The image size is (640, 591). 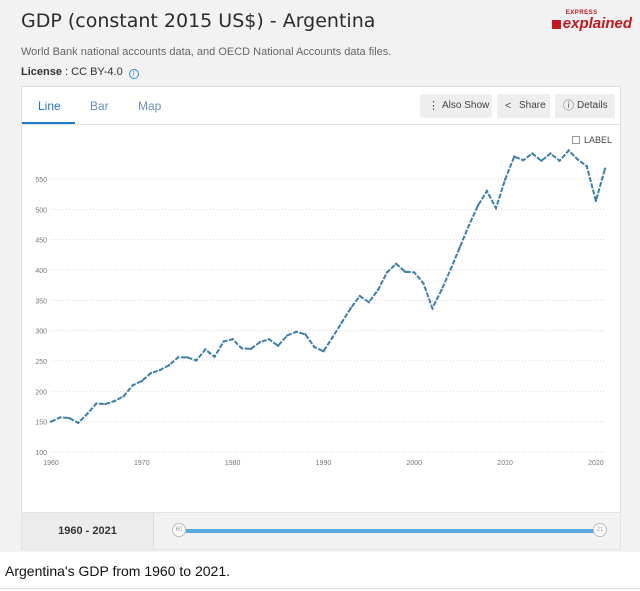 I want to click on y-axis-ticks: 100 150 200 250 300 350 400 450 500 550, so click(x=41, y=317).